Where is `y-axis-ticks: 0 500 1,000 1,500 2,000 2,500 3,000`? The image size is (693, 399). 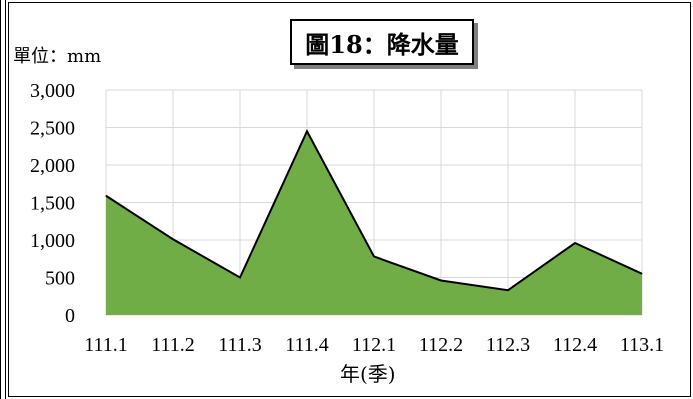 y-axis-ticks: 0 500 1,000 1,500 2,000 2,500 3,000 is located at coordinates (52, 203).